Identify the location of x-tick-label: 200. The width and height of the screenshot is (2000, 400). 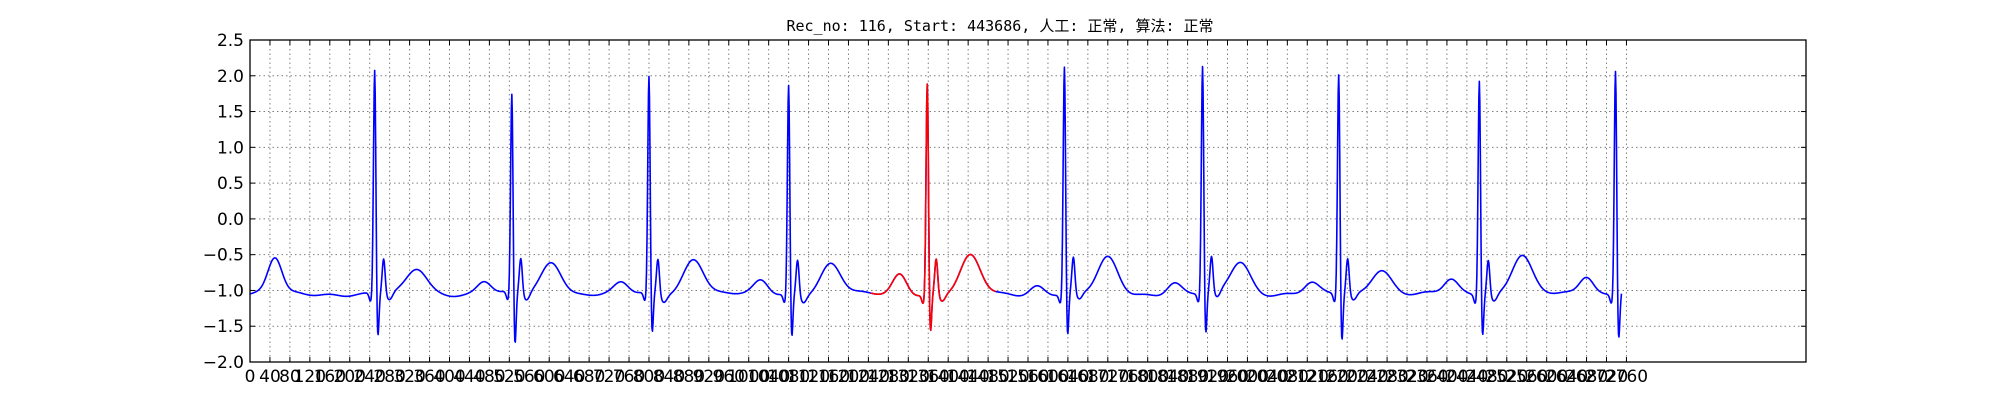
(350, 377).